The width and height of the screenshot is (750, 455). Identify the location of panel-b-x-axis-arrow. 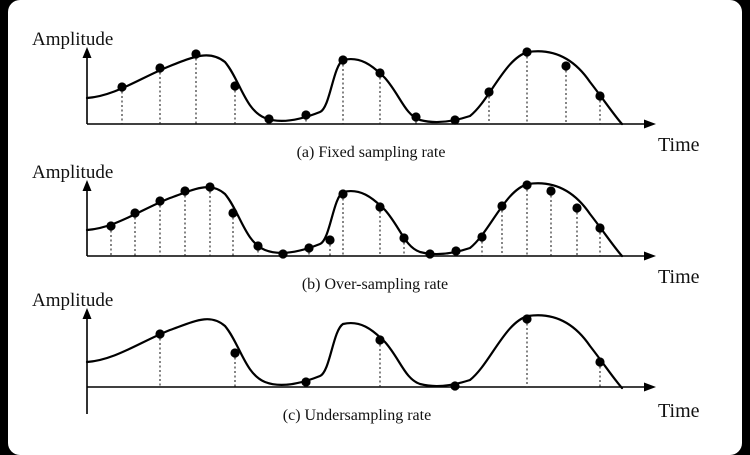
(650, 256).